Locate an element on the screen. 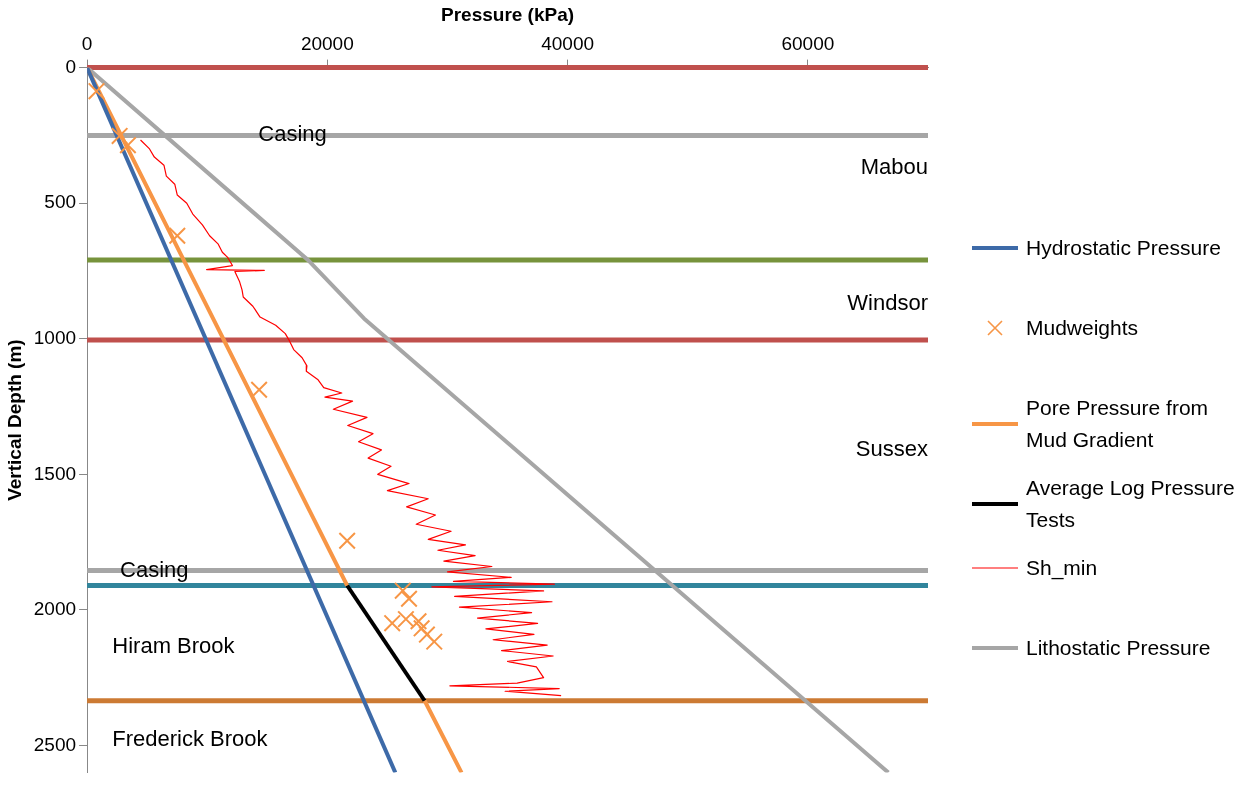 Image resolution: width=1254 pixels, height=787 pixels. legend-label: Mudweights is located at coordinates (1083, 328).